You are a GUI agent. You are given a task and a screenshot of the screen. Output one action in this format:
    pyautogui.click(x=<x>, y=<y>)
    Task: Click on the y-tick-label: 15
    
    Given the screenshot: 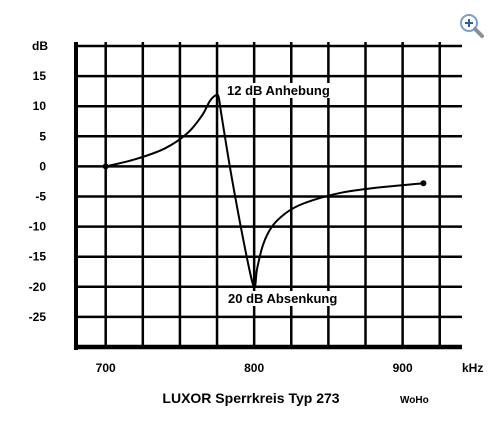 What is the action you would take?
    pyautogui.click(x=40, y=76)
    